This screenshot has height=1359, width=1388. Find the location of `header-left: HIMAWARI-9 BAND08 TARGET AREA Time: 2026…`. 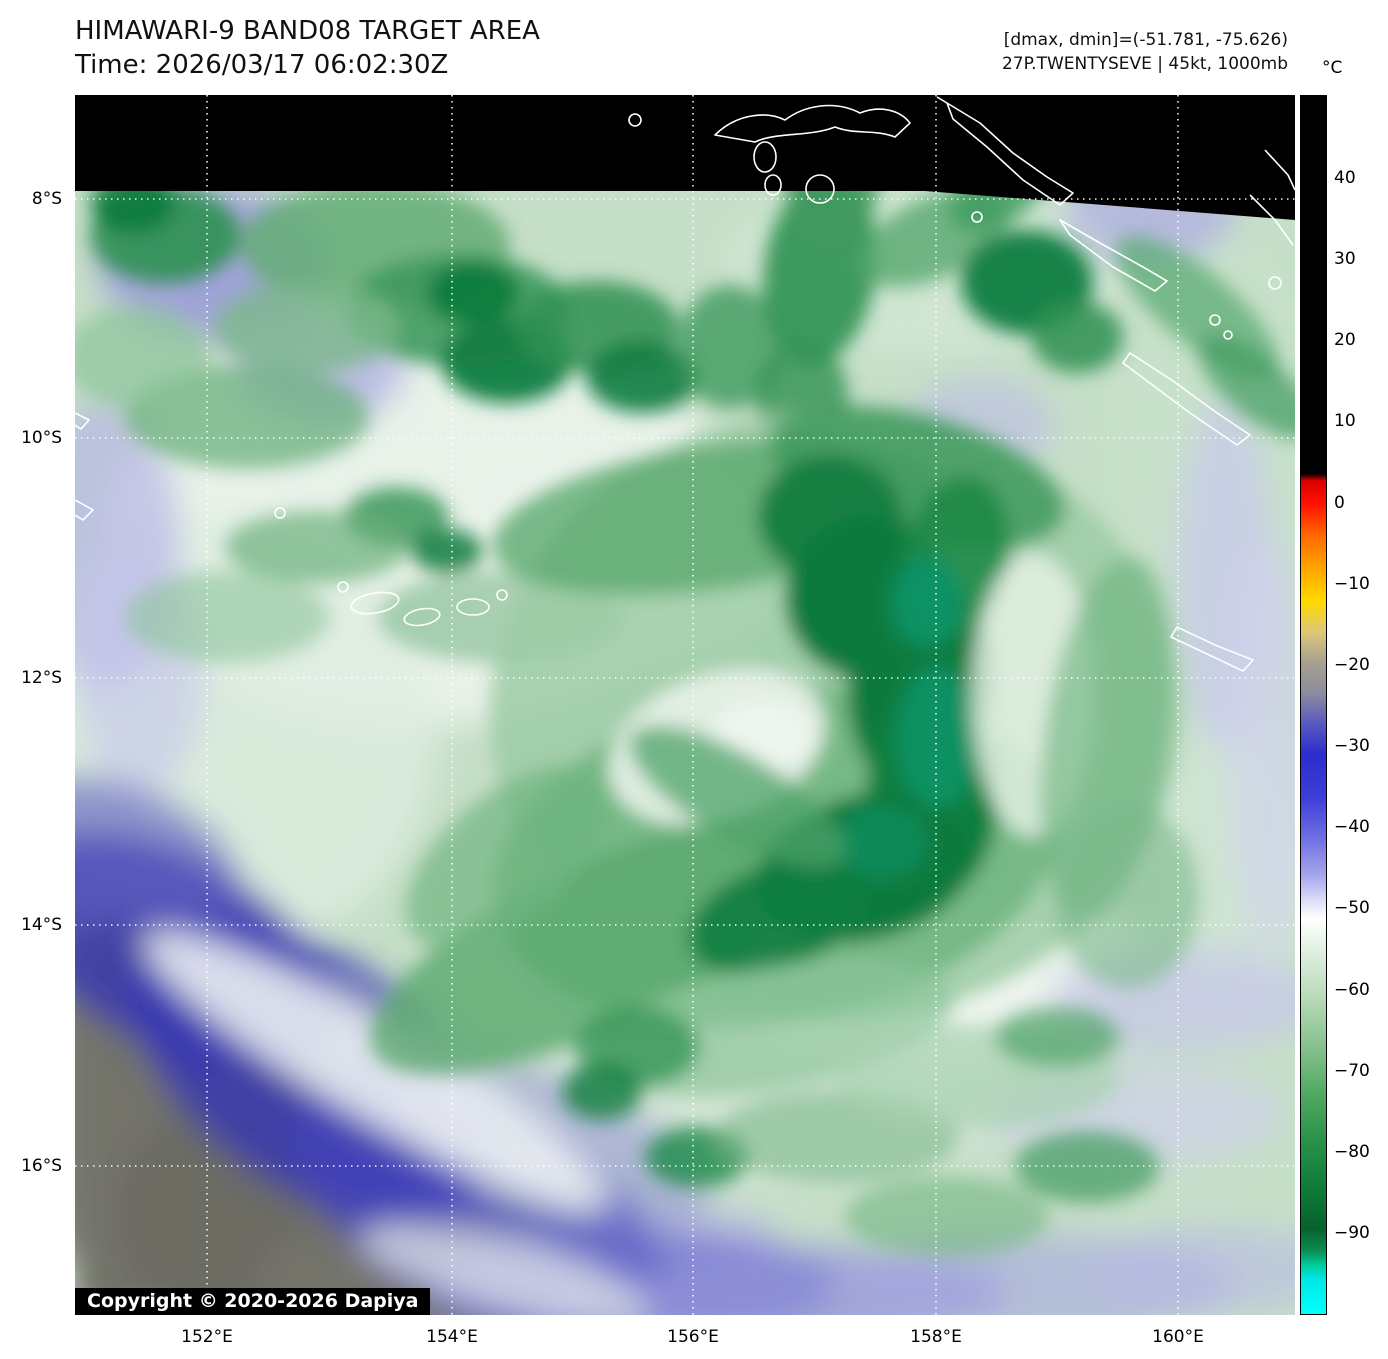

header-left: HIMAWARI-9 BAND08 TARGET AREA Time: 2026… is located at coordinates (307, 48).